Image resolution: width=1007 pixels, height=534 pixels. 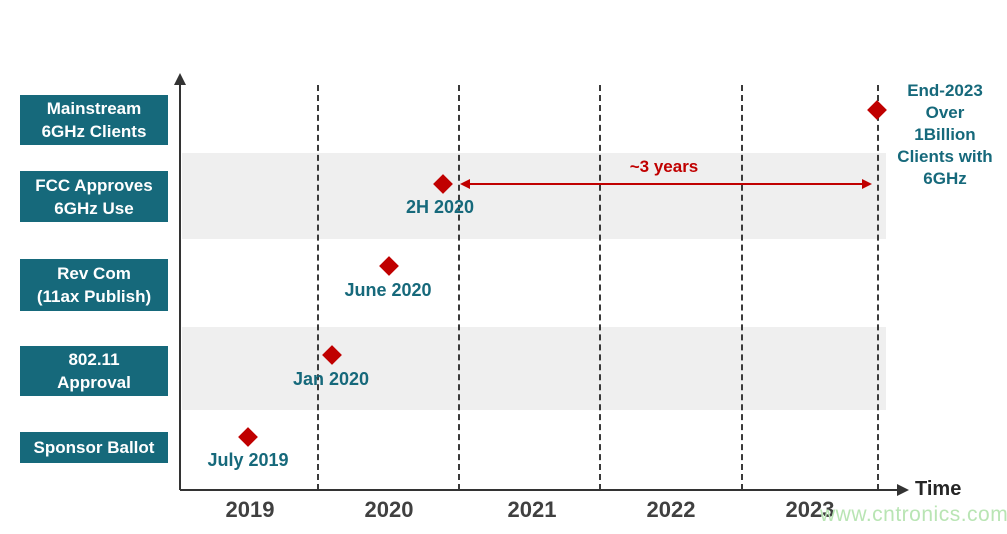 What do you see at coordinates (903, 490) in the screenshot?
I see `x-axis-arrowhead-icon` at bounding box center [903, 490].